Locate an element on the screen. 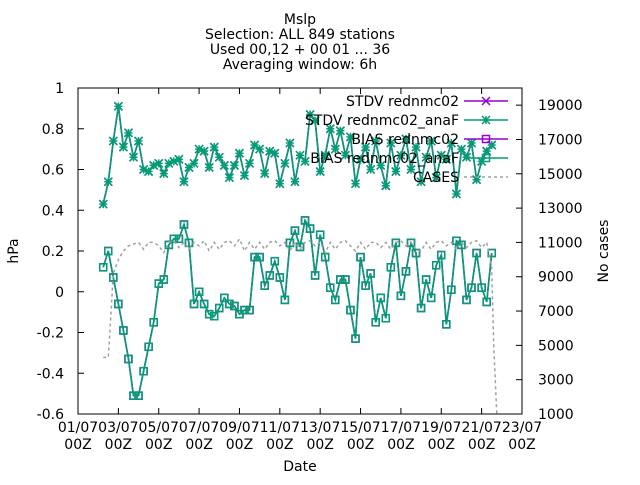 The image size is (640, 485). title-line: Averaging window: 6h is located at coordinates (300, 65).